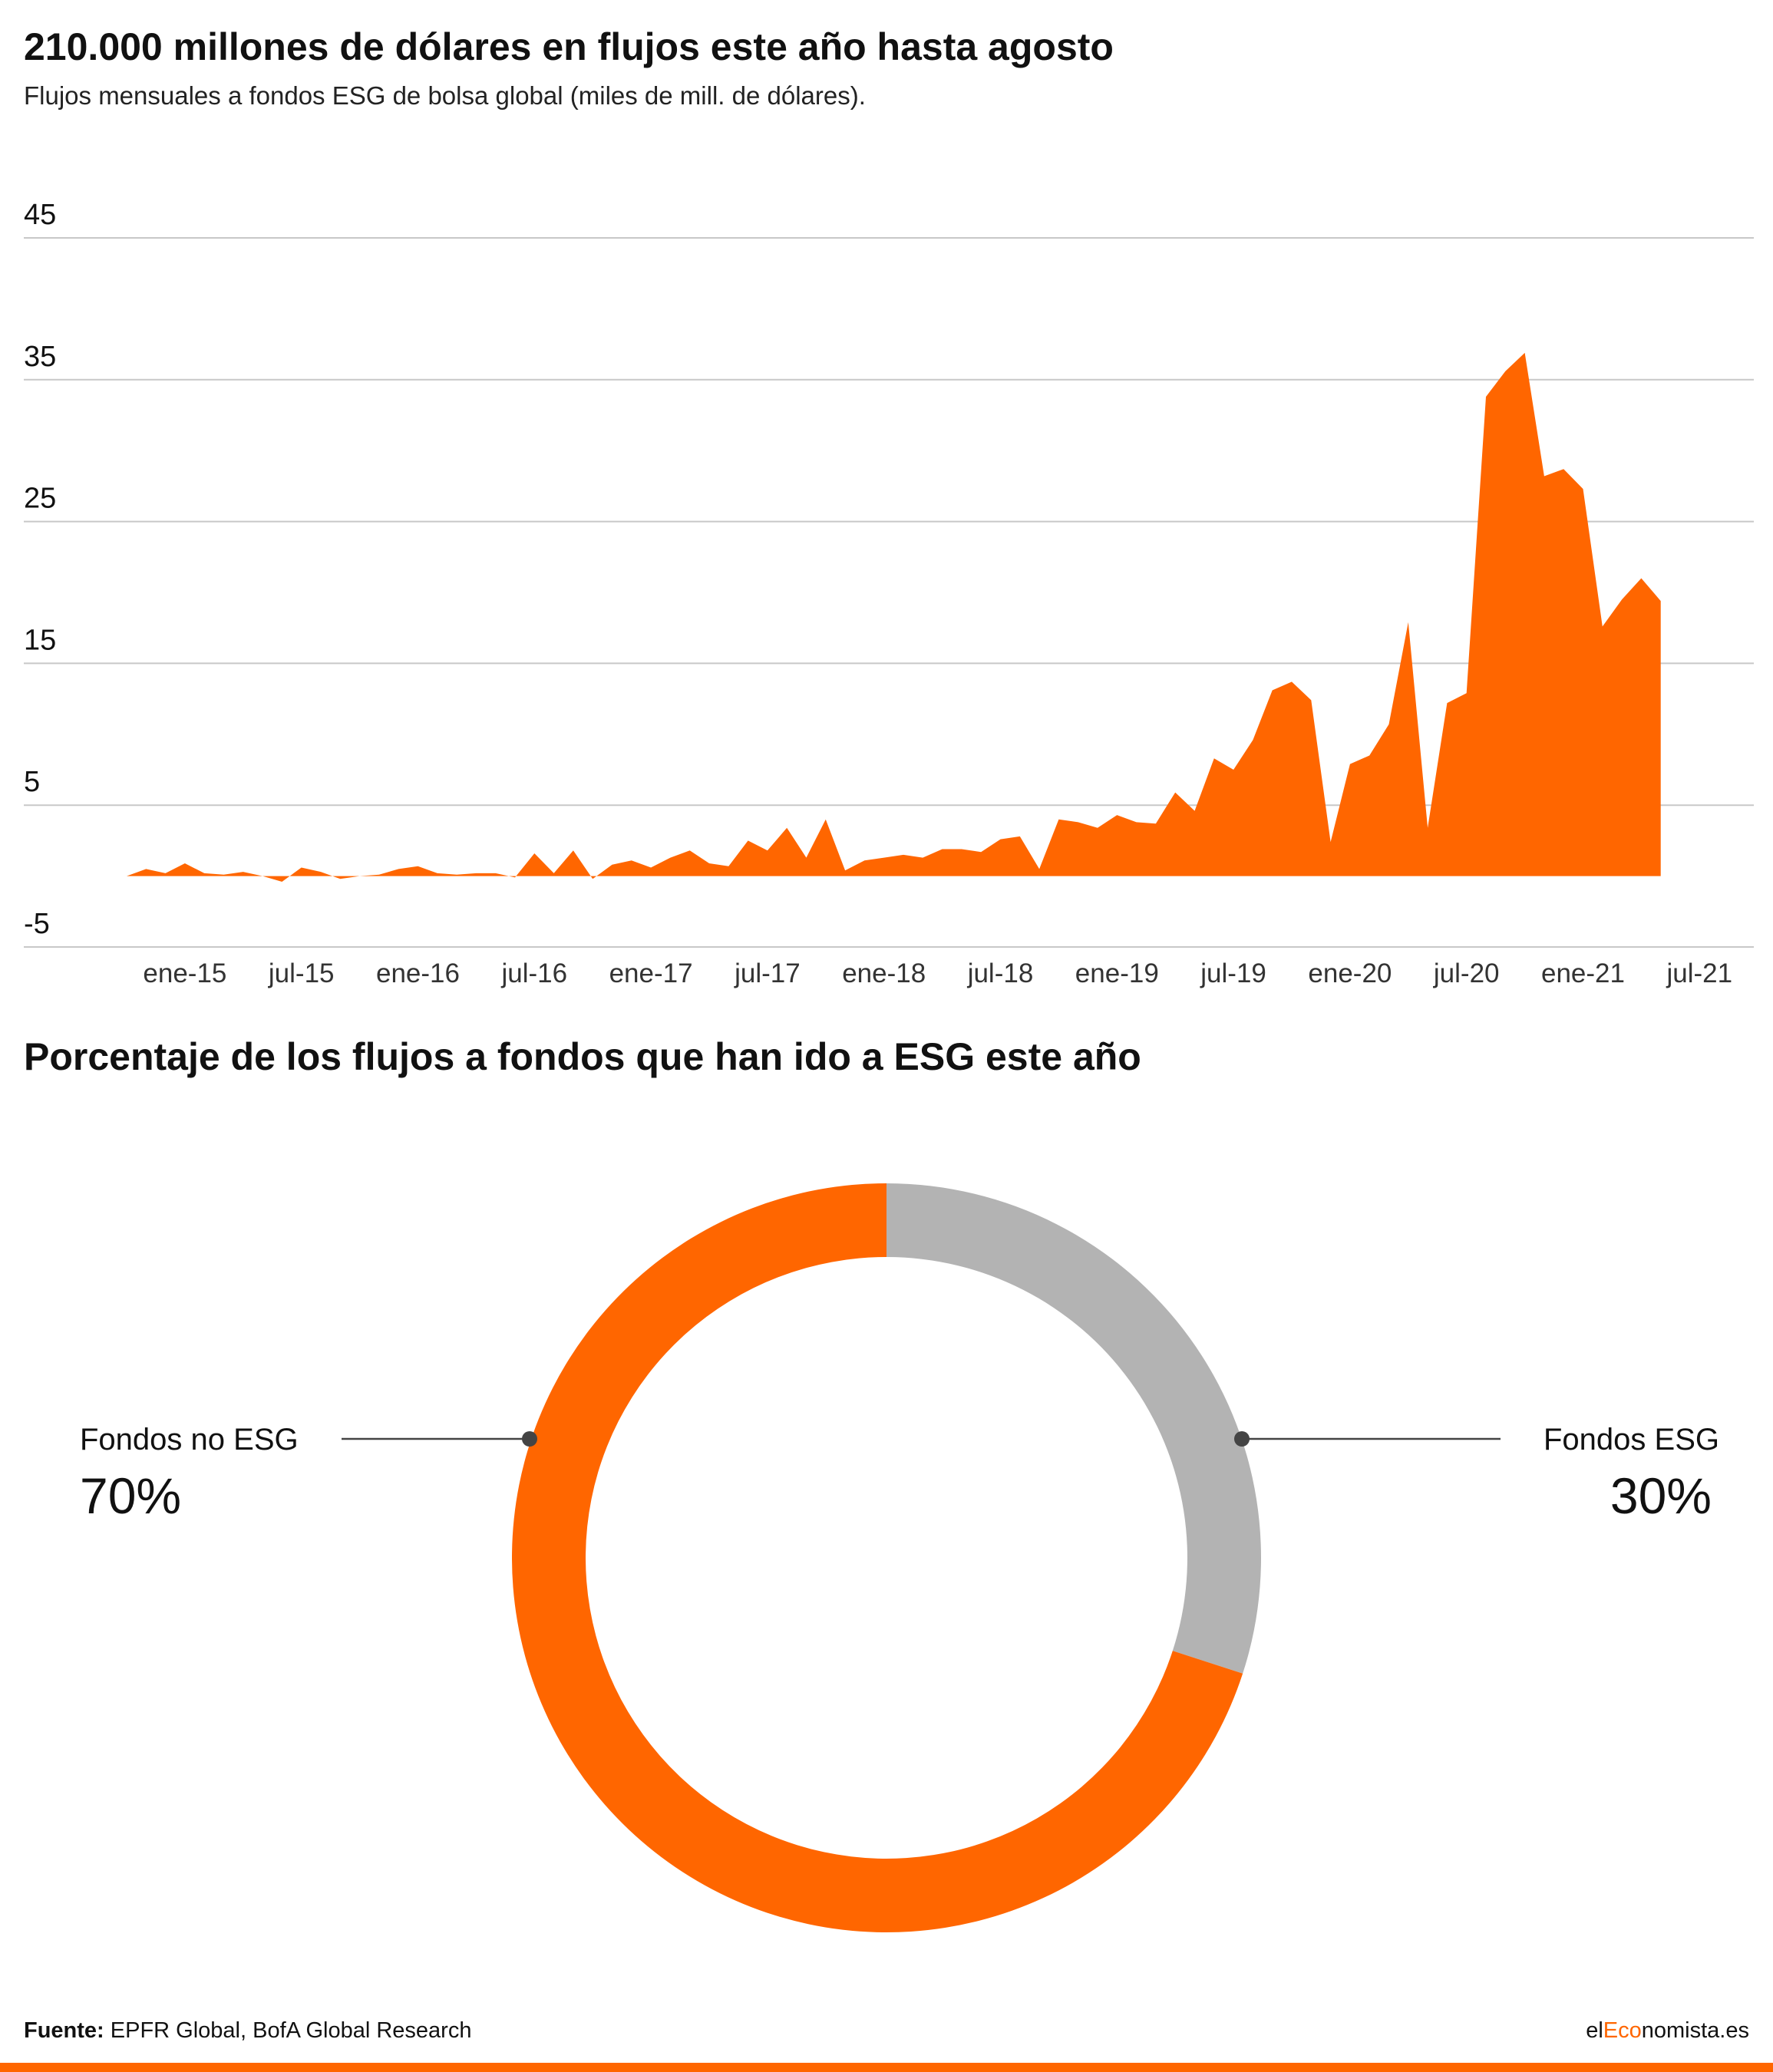  I want to click on x-tick-label: ene-16, so click(418, 973).